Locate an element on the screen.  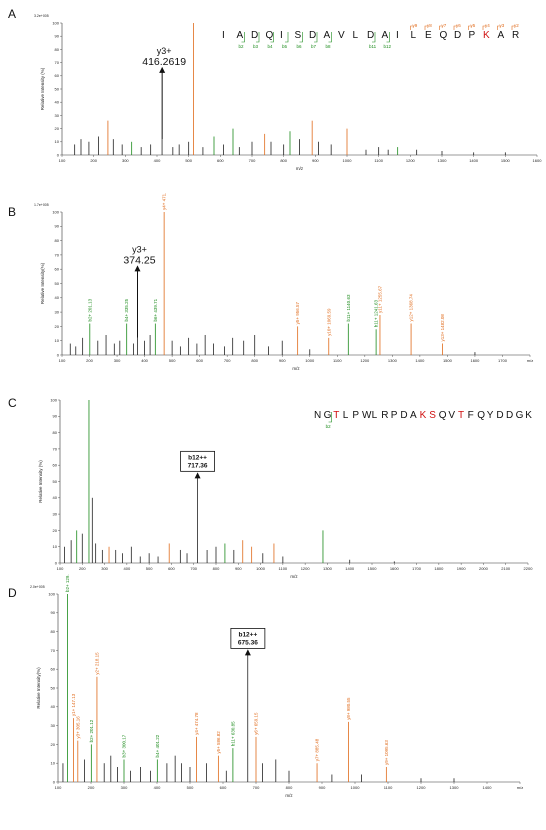
sequence-residue: G is located at coordinates (520, 415).